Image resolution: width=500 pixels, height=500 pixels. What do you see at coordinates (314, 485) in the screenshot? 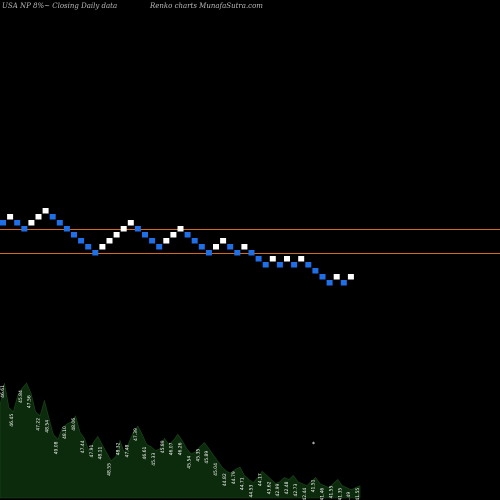
I see `volume-label: 41.51` at bounding box center [314, 485].